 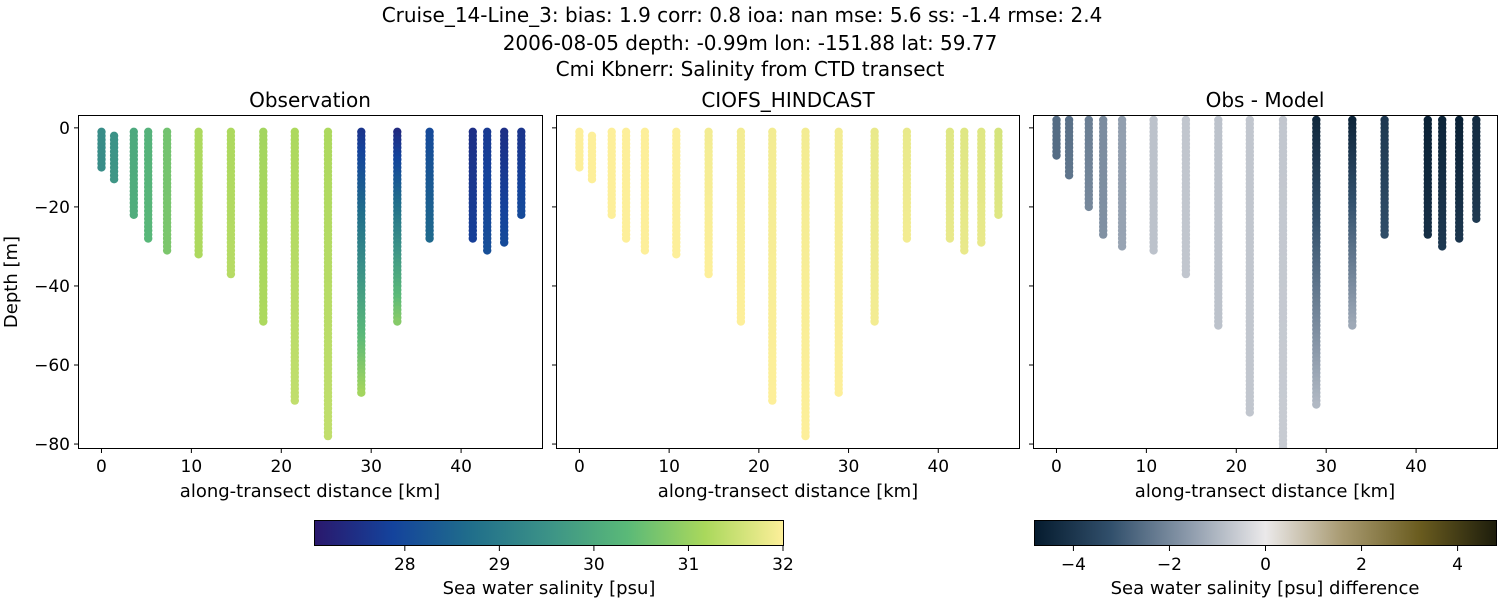 What do you see at coordinates (1265, 533) in the screenshot?
I see `colorbar-difference-bar` at bounding box center [1265, 533].